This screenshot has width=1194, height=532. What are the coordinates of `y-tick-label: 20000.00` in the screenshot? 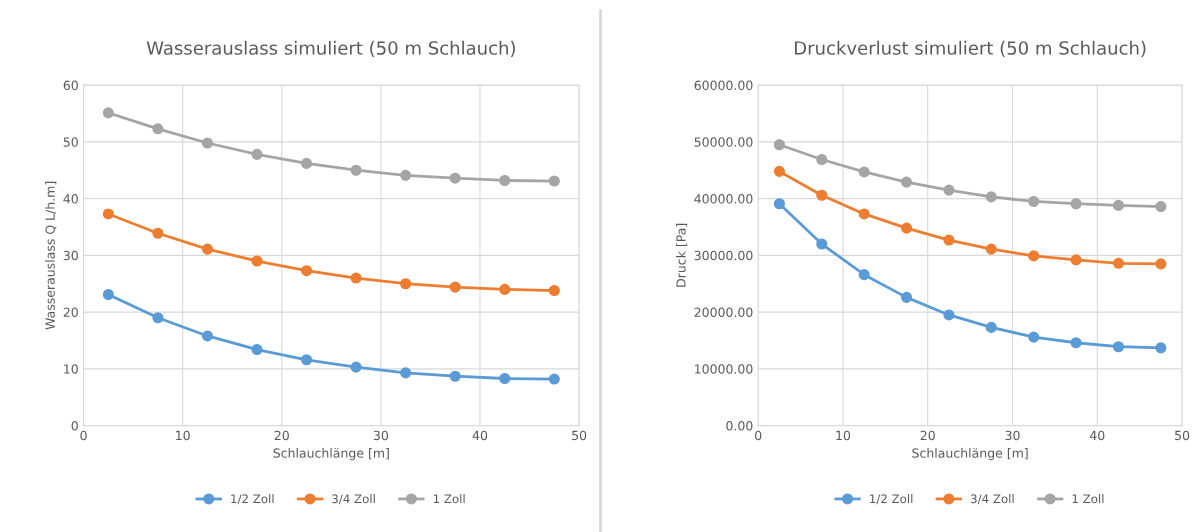 It's located at (723, 312).